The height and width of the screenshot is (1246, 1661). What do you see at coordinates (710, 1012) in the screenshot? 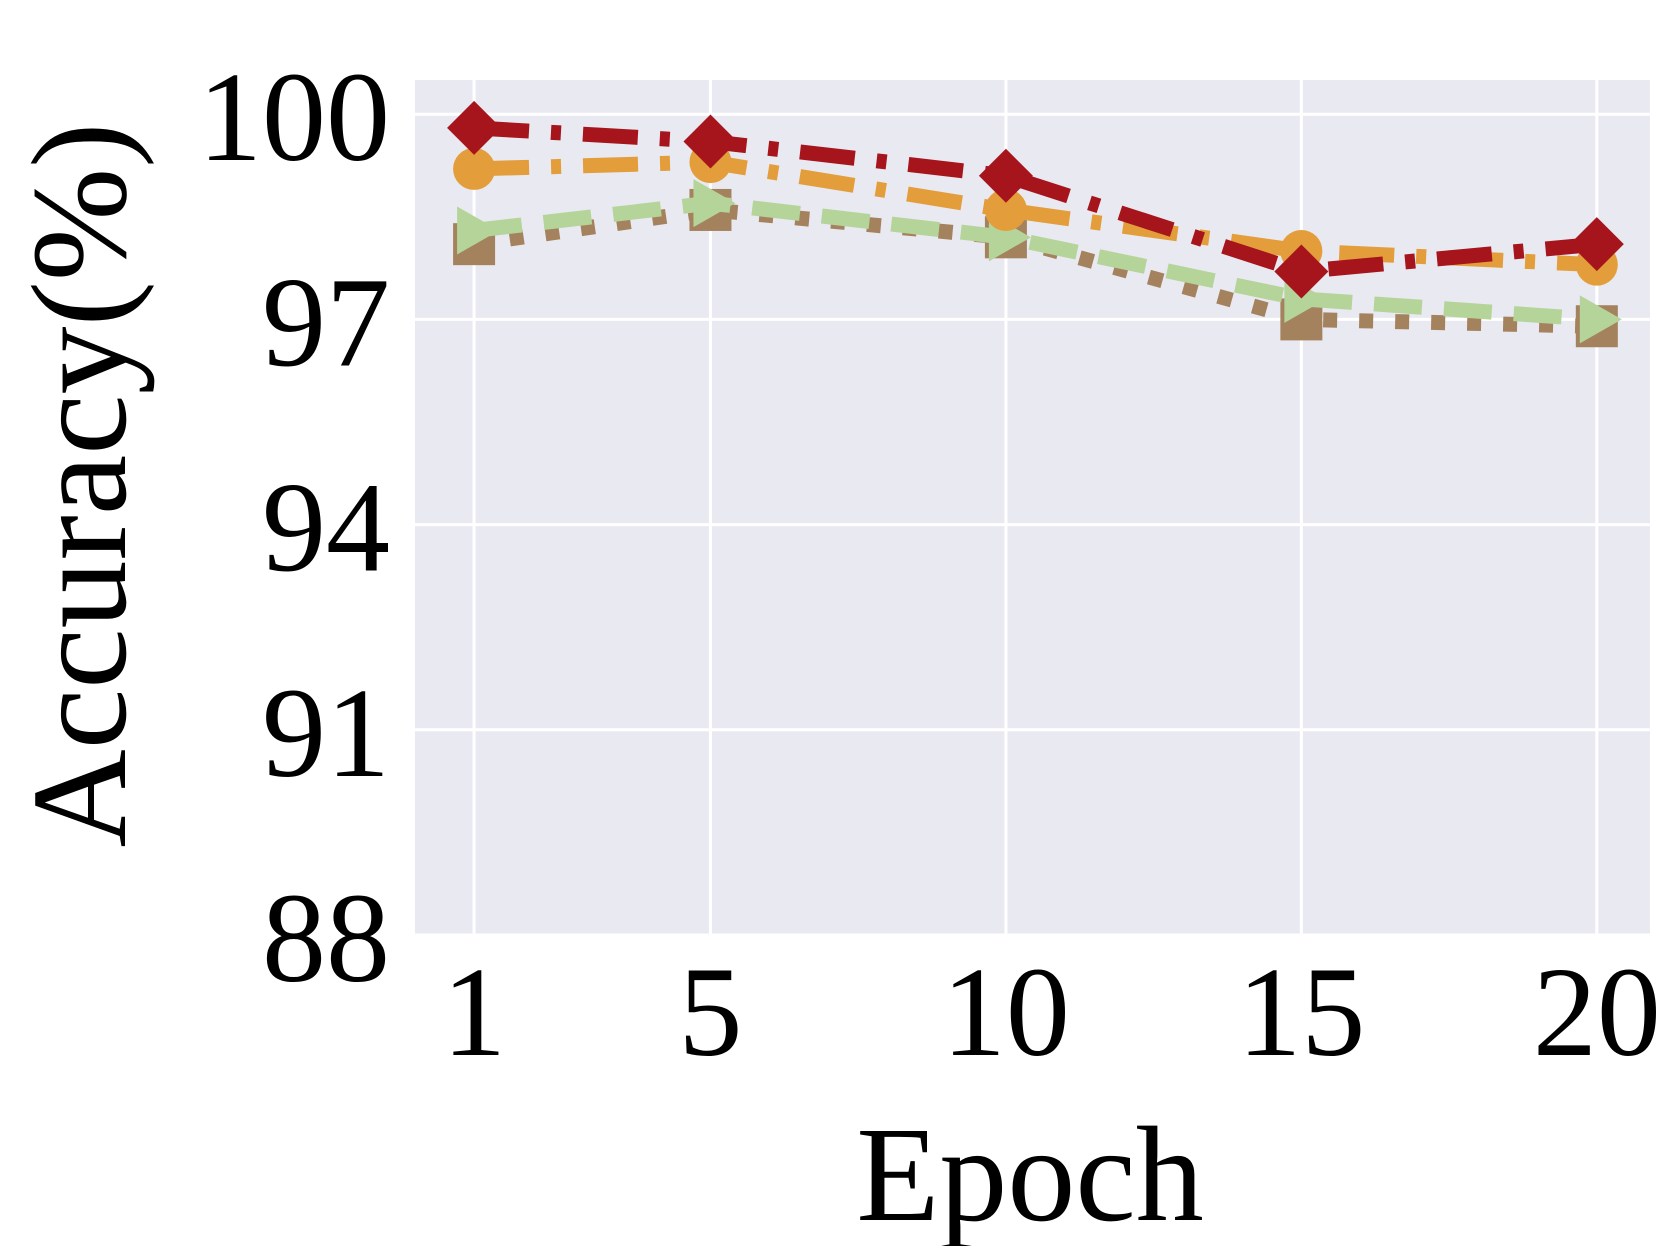
I see `x-tick-label: 5` at bounding box center [710, 1012].